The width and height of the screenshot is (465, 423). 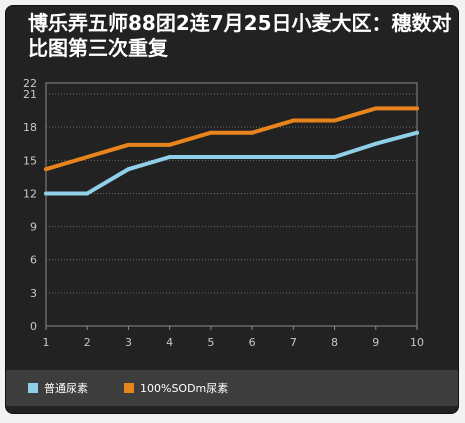 What do you see at coordinates (33, 260) in the screenshot?
I see `y-tick-label: 6` at bounding box center [33, 260].